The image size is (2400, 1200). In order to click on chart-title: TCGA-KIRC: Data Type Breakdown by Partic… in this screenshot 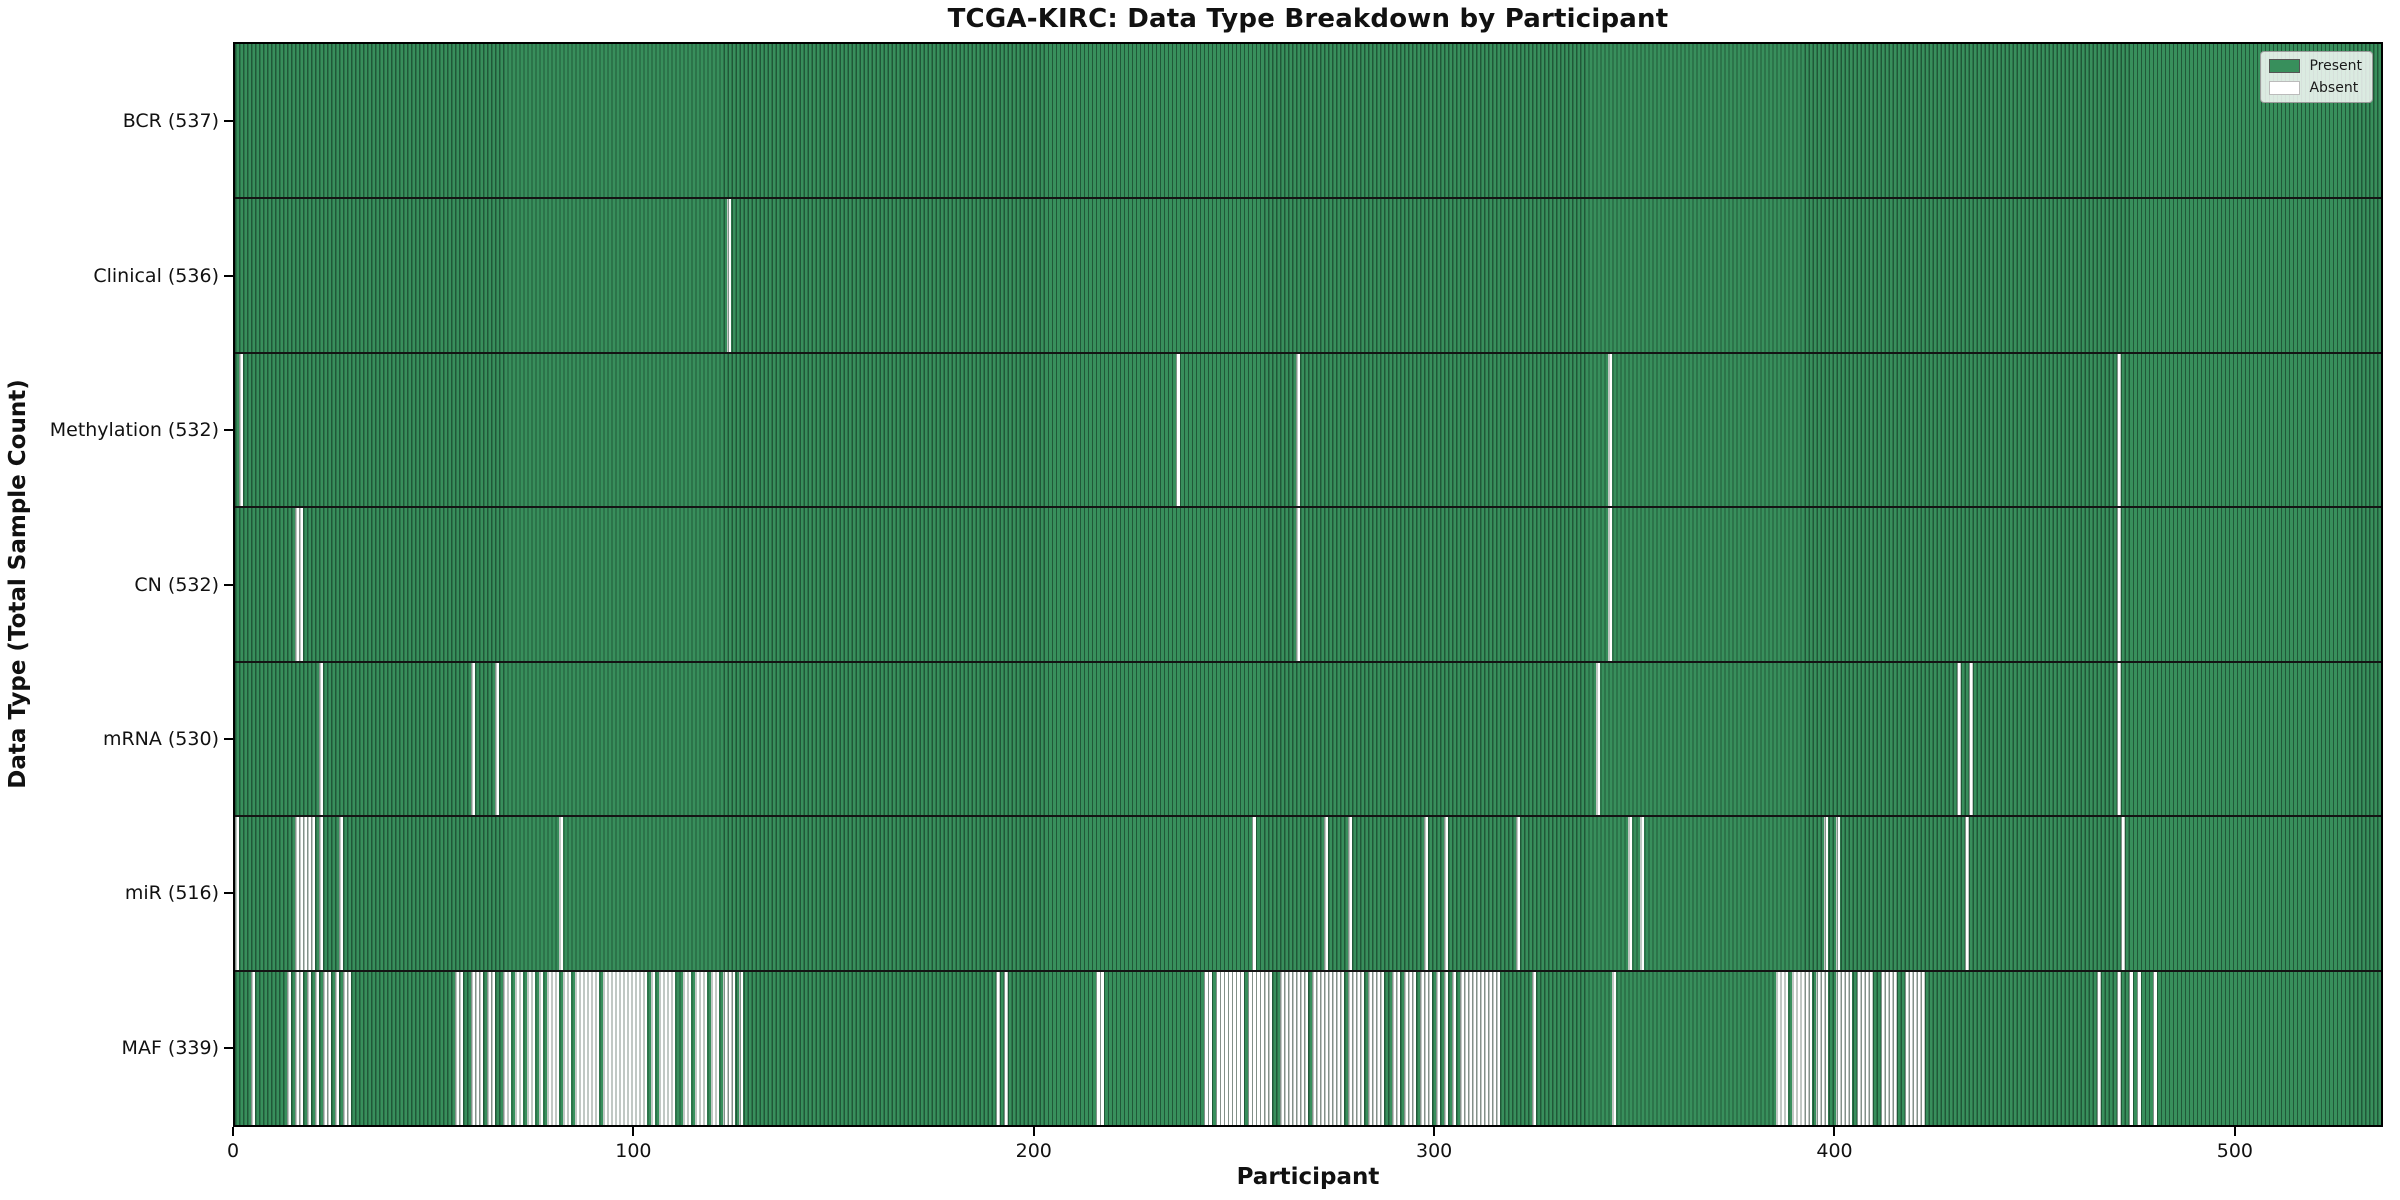, I will do `click(1308, 19)`.